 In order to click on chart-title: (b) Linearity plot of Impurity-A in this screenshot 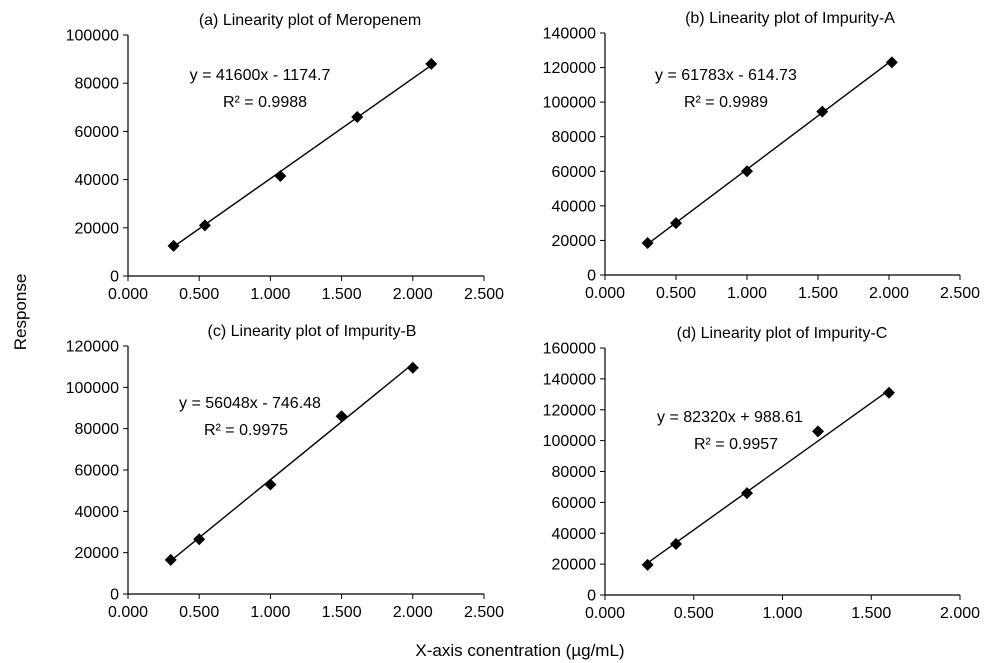, I will do `click(790, 18)`.